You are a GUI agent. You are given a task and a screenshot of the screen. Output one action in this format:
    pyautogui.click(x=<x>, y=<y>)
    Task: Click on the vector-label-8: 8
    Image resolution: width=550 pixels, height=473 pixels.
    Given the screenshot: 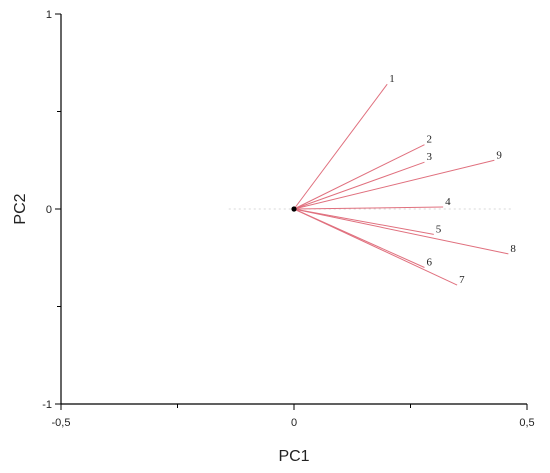 What is the action you would take?
    pyautogui.click(x=513, y=249)
    